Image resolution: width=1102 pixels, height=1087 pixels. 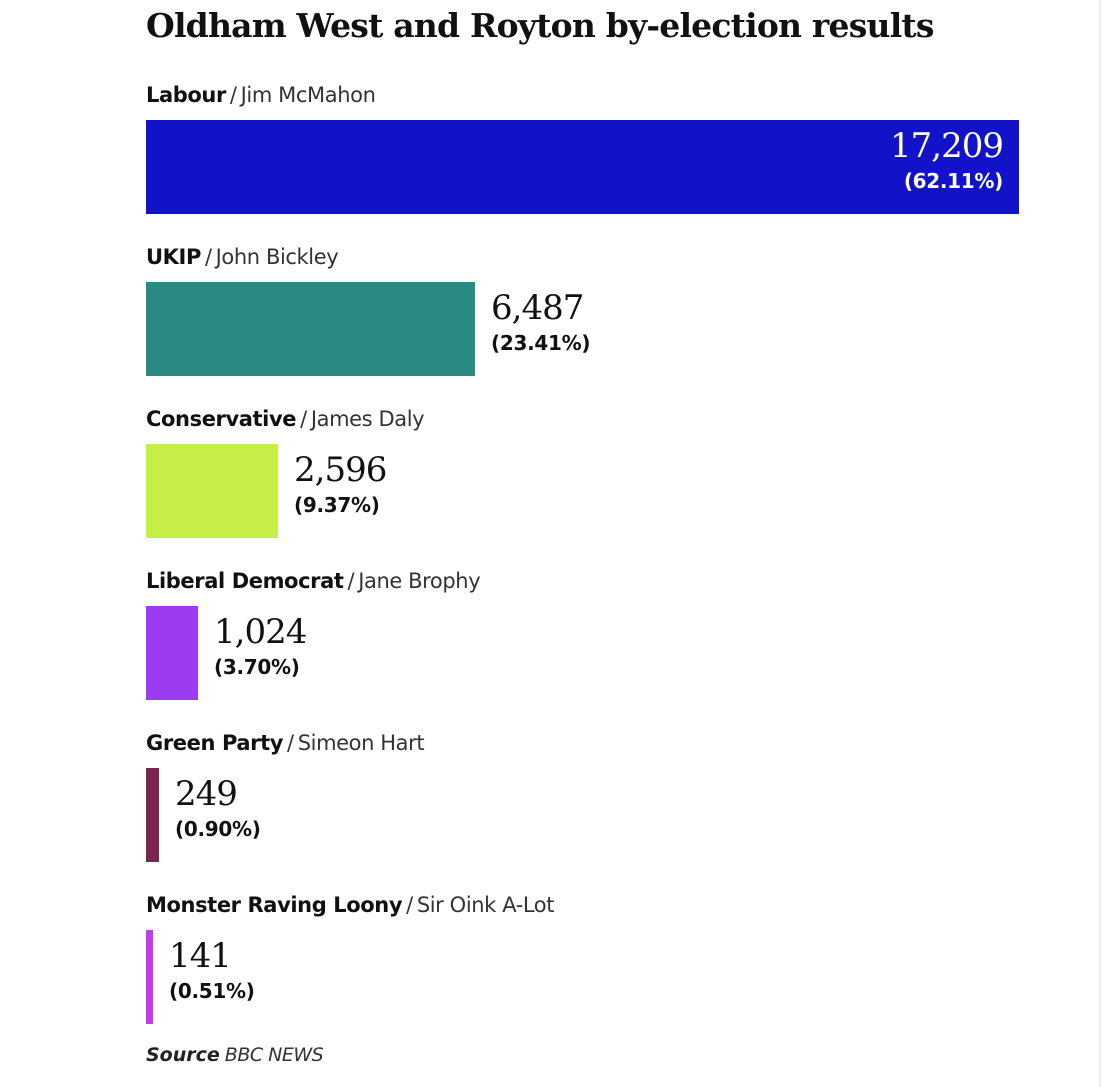 I want to click on value-label: 2,596 (9.37%), so click(x=340, y=483).